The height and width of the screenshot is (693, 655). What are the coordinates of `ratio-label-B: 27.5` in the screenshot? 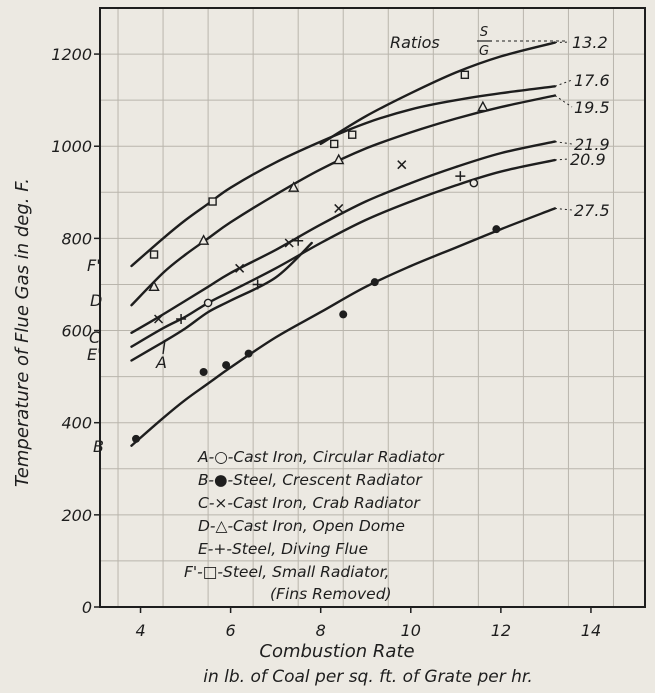 It's located at (592, 210).